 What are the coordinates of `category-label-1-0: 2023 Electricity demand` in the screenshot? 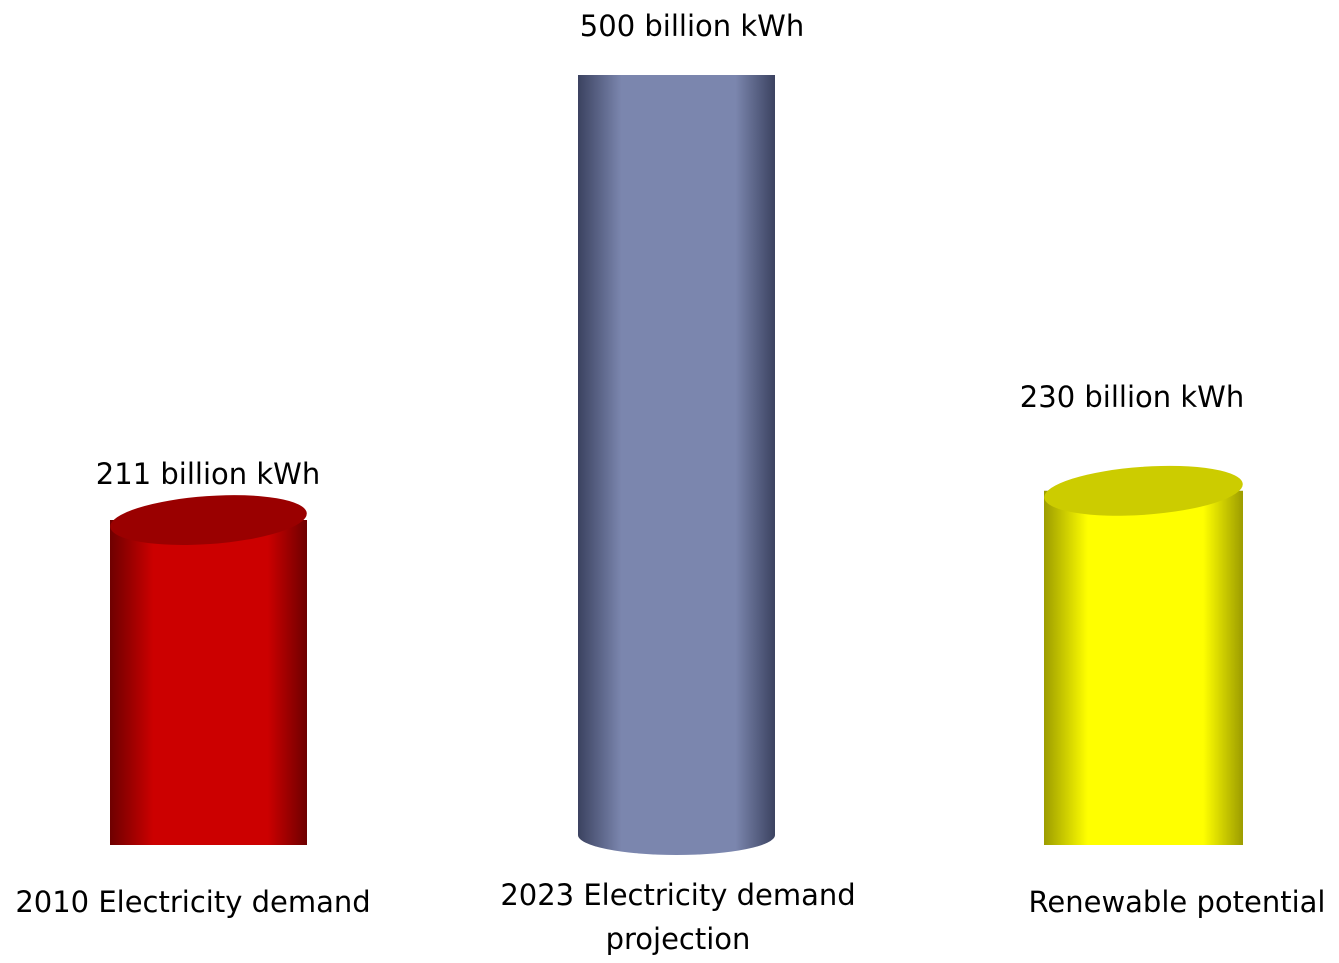 It's located at (677, 895).